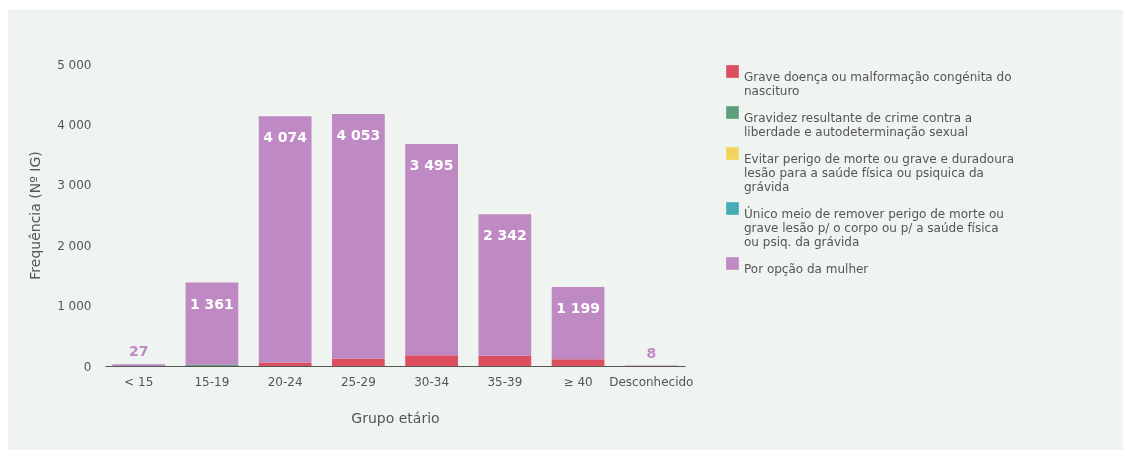 This screenshot has height=458, width=1131. I want to click on data-label: 4 074, so click(285, 137).